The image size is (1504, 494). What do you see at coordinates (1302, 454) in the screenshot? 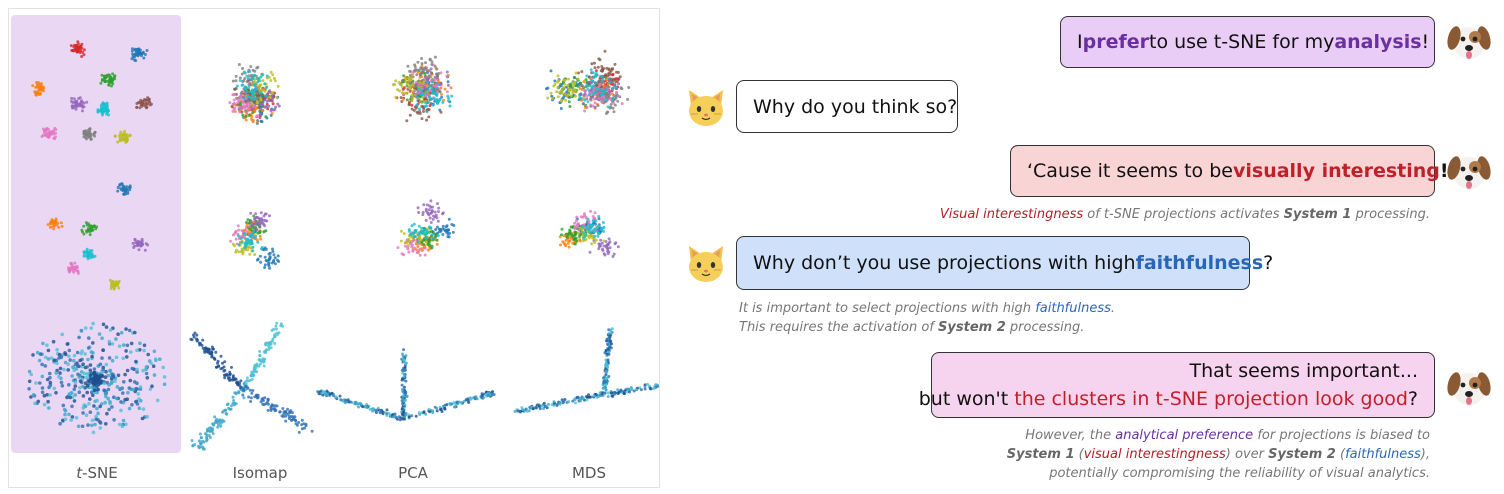
I see `note-bold: System 2` at bounding box center [1302, 454].